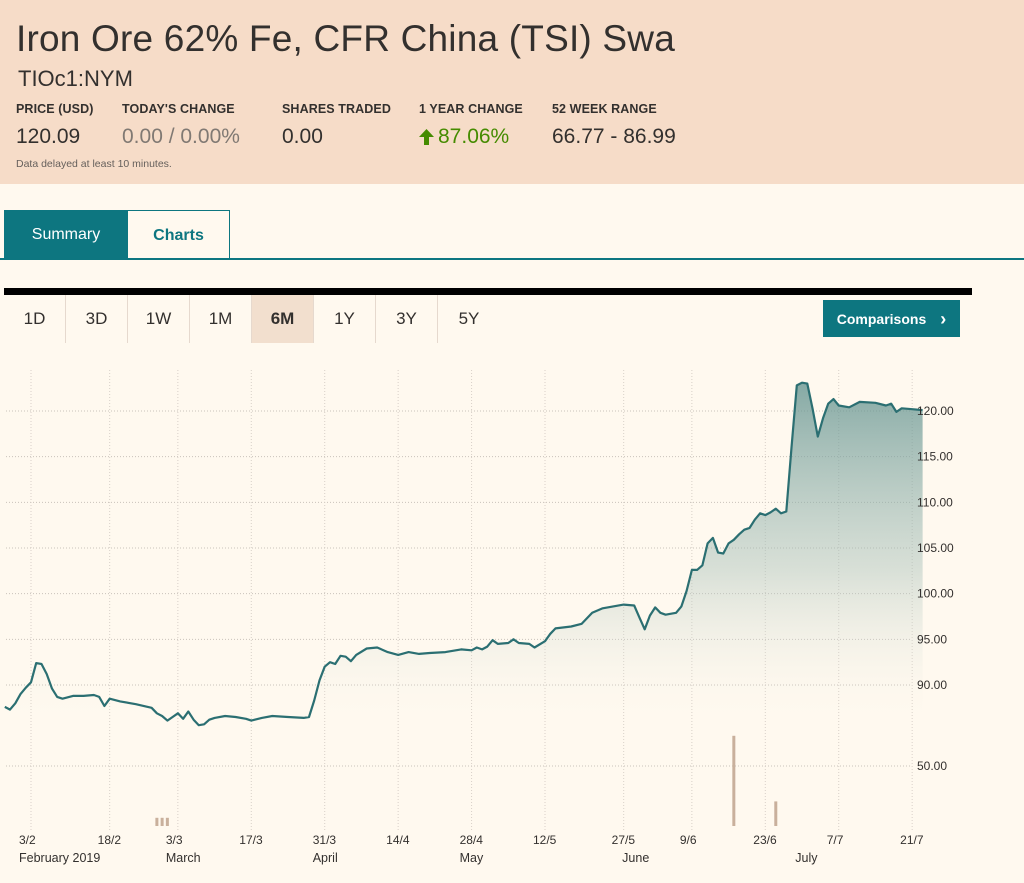 The image size is (1024, 883). What do you see at coordinates (932, 685) in the screenshot?
I see `y-tick-label: 90.00` at bounding box center [932, 685].